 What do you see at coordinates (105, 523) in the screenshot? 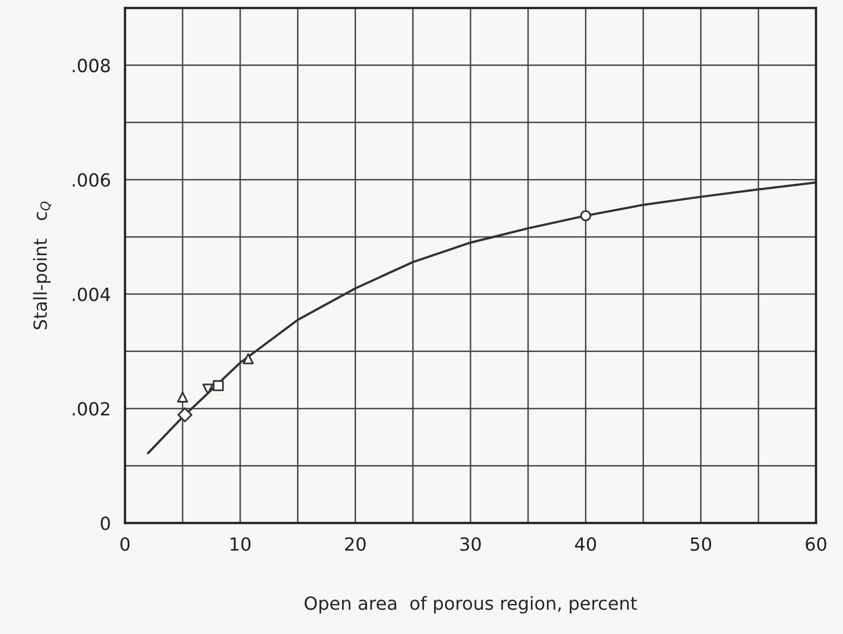
I see `y-tick-label: 0` at bounding box center [105, 523].